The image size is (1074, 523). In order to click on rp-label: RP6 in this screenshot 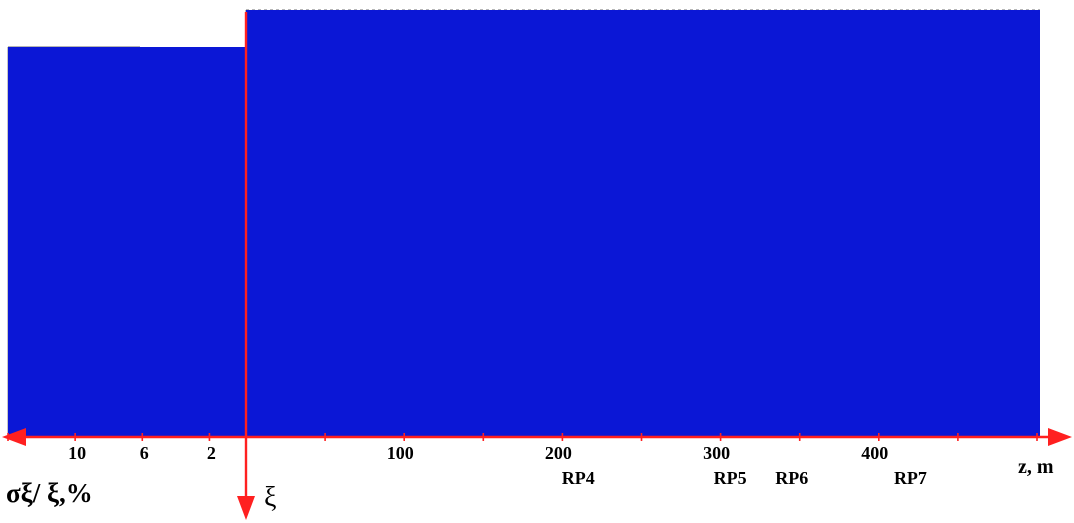, I will do `click(791, 478)`.